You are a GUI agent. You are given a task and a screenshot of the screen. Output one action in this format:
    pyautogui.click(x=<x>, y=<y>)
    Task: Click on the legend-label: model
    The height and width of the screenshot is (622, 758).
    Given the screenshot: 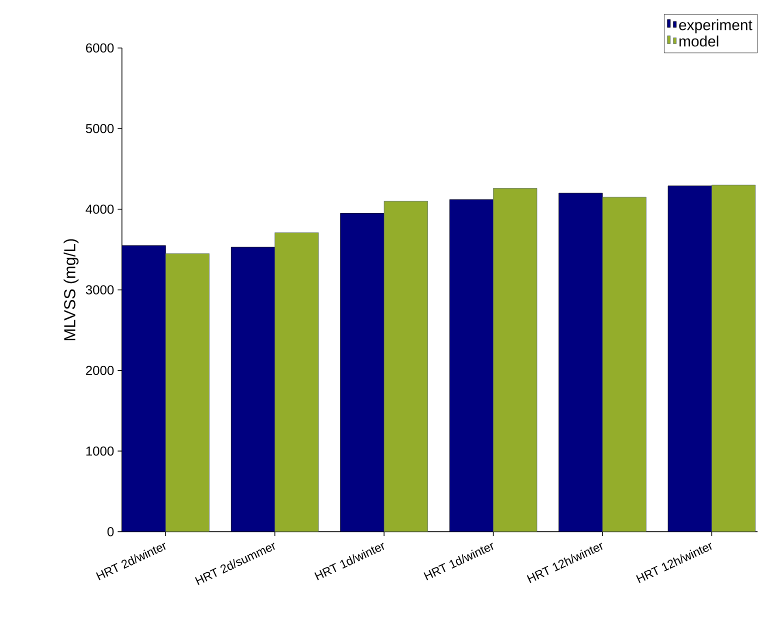 What is the action you would take?
    pyautogui.click(x=699, y=41)
    